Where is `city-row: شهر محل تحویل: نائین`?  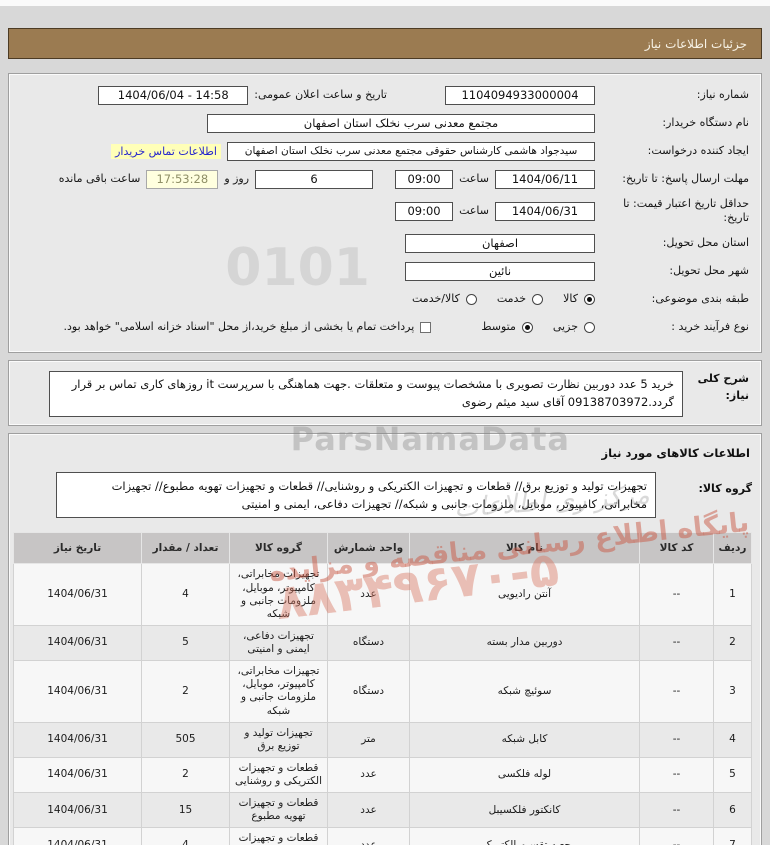 city-row: شهر محل تحویل: نائین is located at coordinates (384, 271).